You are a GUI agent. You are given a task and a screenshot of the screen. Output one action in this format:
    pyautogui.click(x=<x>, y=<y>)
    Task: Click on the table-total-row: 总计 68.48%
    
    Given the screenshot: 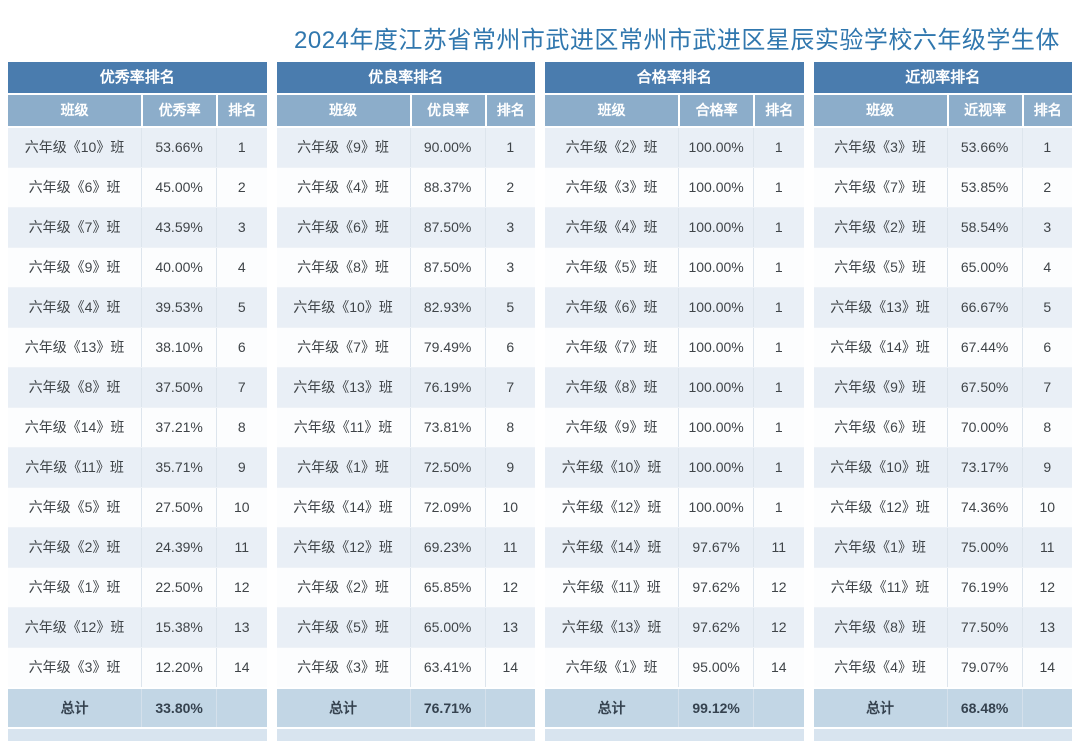 What is the action you would take?
    pyautogui.click(x=942, y=707)
    